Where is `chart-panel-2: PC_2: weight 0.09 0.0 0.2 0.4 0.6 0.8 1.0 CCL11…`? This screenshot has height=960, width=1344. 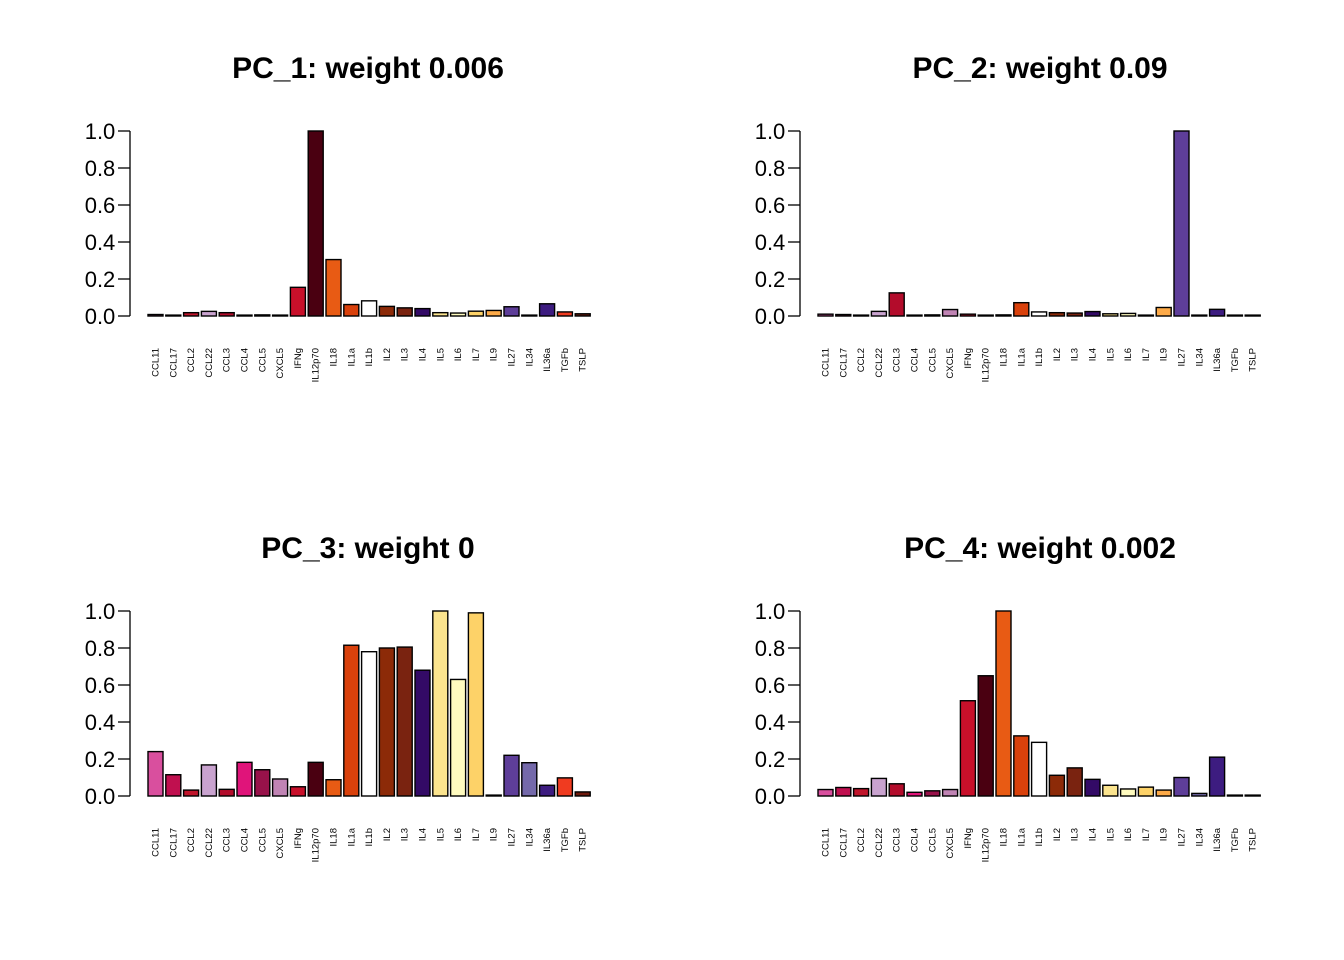
chart-panel-2: PC_2: weight 0.09 0.0 0.2 0.4 0.6 0.8 1.0 CCL11… is located at coordinates (1008, 217).